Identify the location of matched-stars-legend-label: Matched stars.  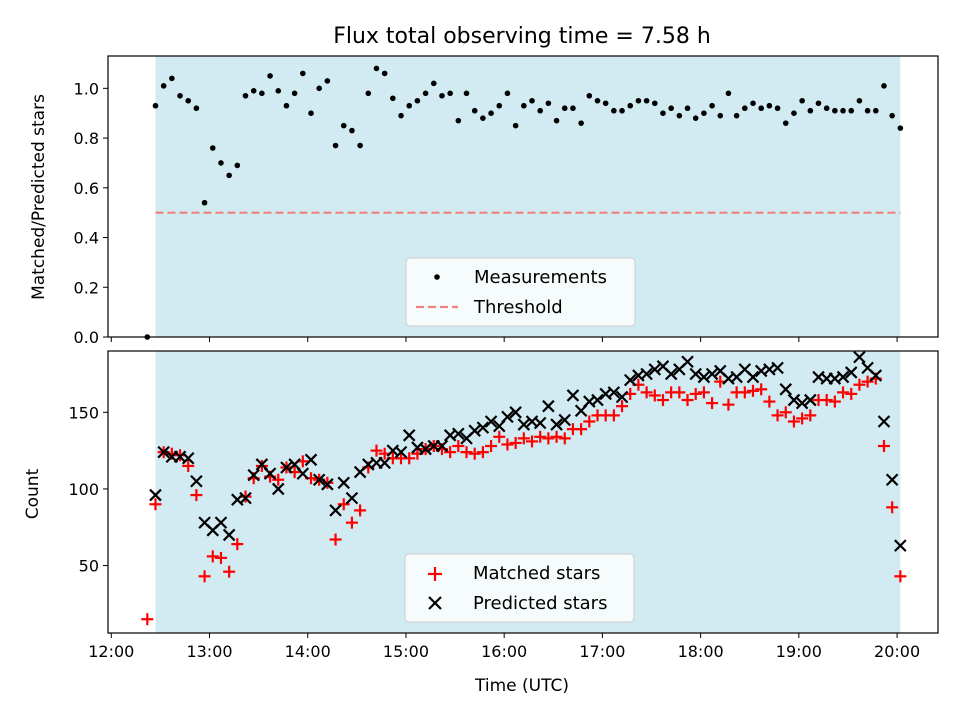
(536, 573).